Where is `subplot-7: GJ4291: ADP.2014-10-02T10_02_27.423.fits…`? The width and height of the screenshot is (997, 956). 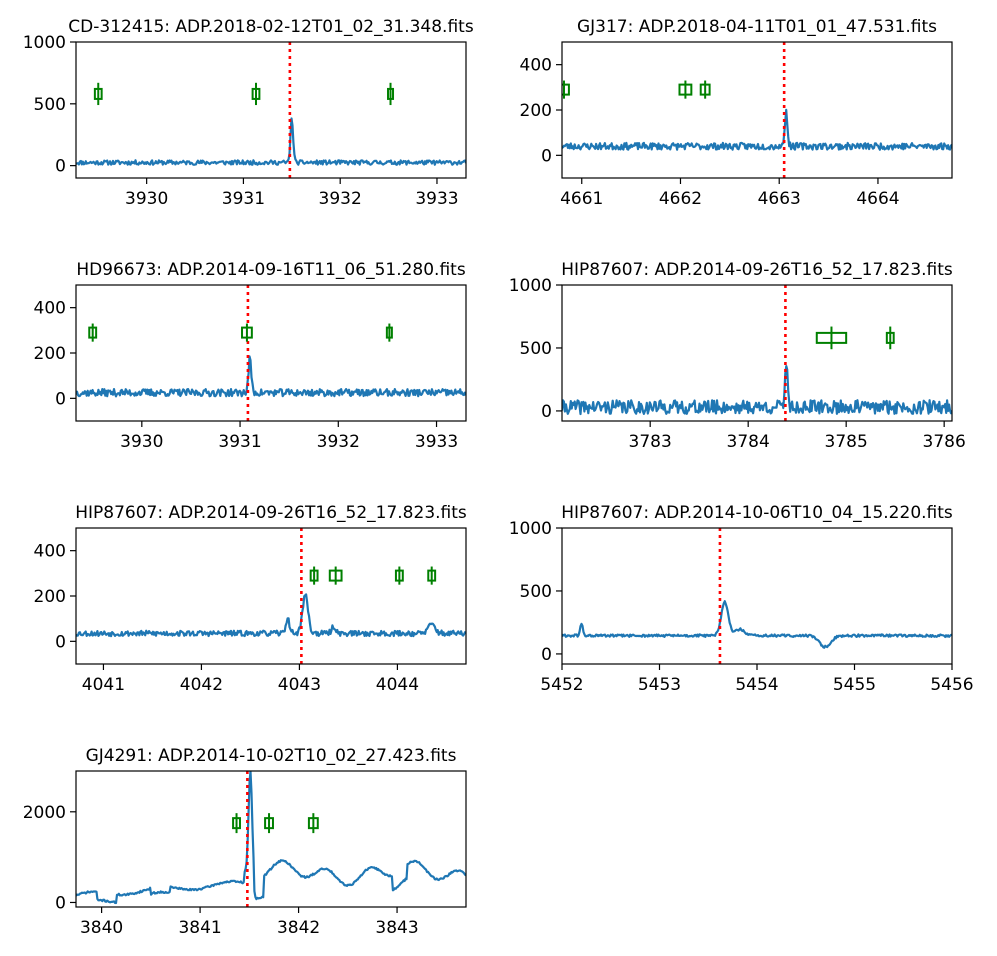
subplot-7: GJ4291: ADP.2014-10-02T10_02_27.423.fits… is located at coordinates (245, 842).